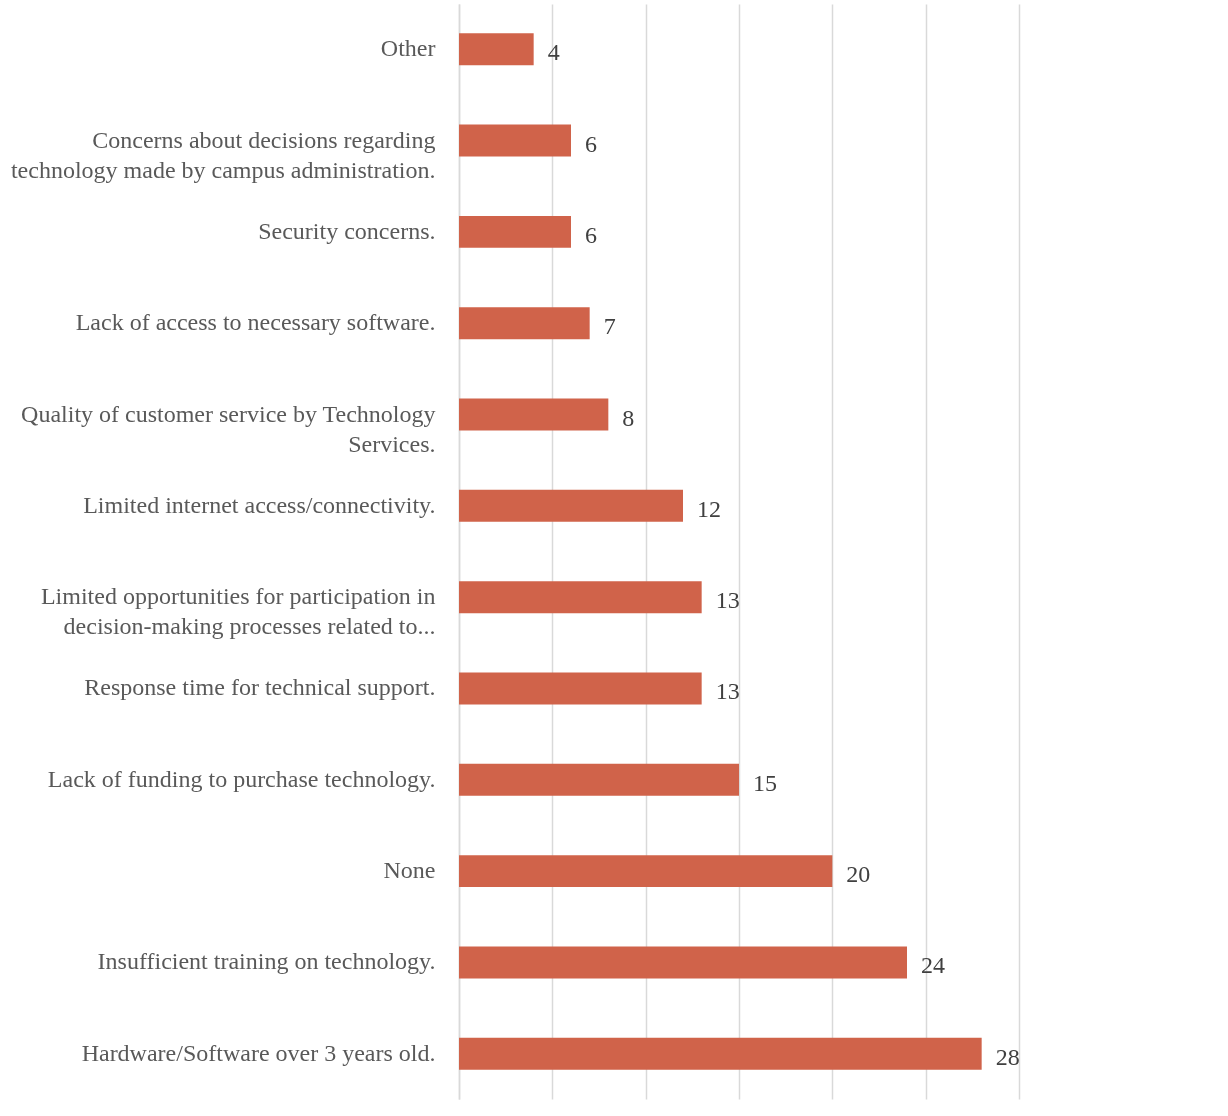 The height and width of the screenshot is (1116, 1228). Describe the element at coordinates (408, 48) in the screenshot. I see `y-tick-label: Other` at that location.